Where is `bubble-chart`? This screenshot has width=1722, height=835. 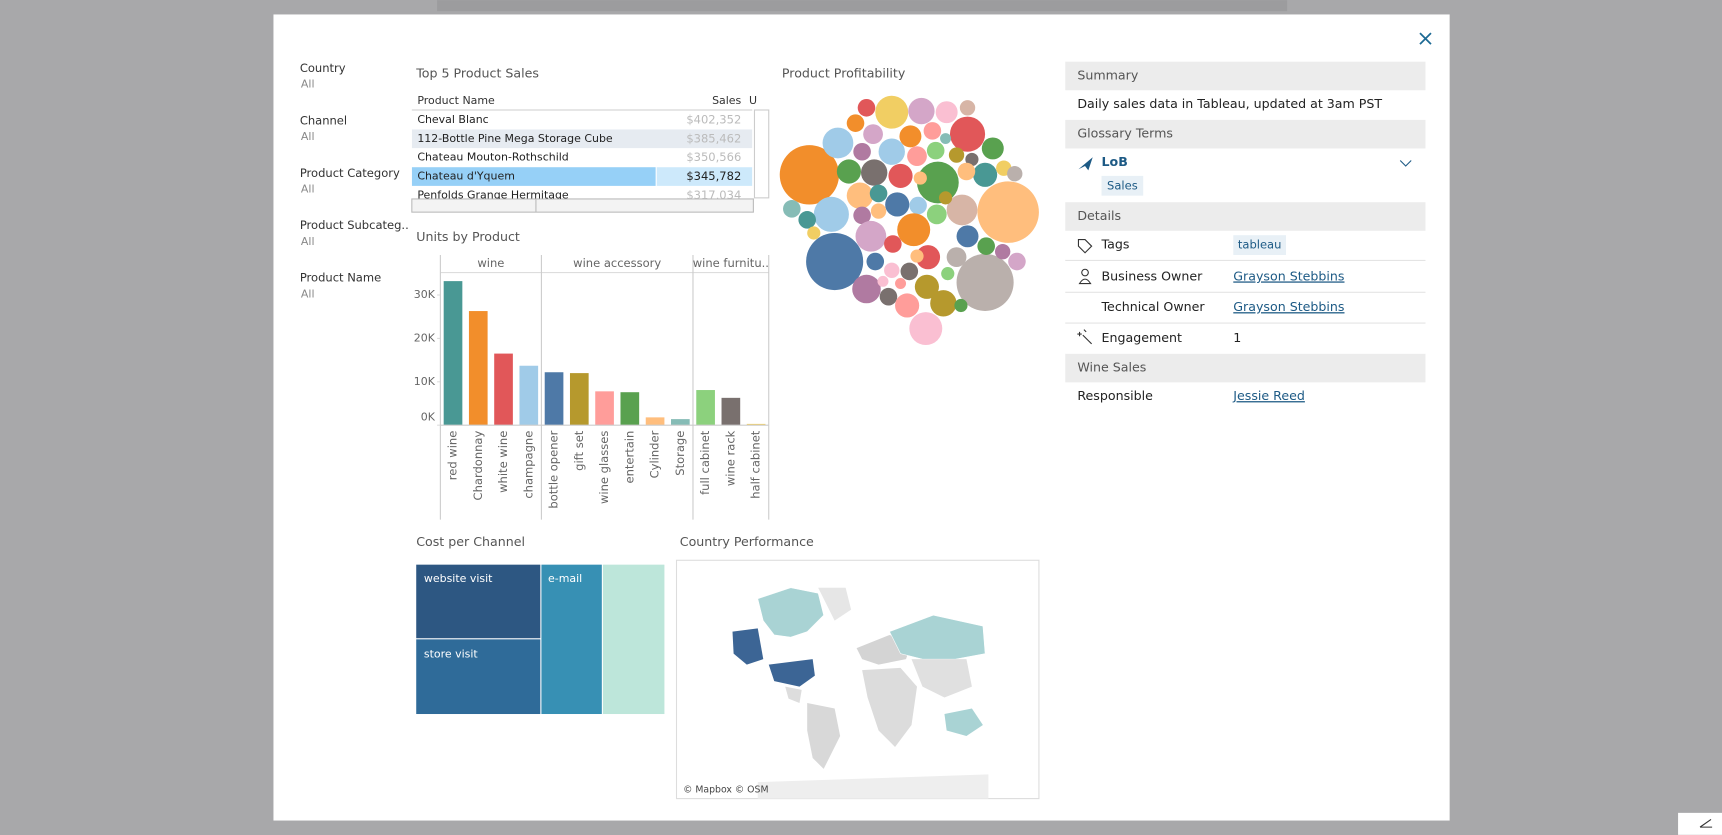
bubble-chart is located at coordinates (909, 220).